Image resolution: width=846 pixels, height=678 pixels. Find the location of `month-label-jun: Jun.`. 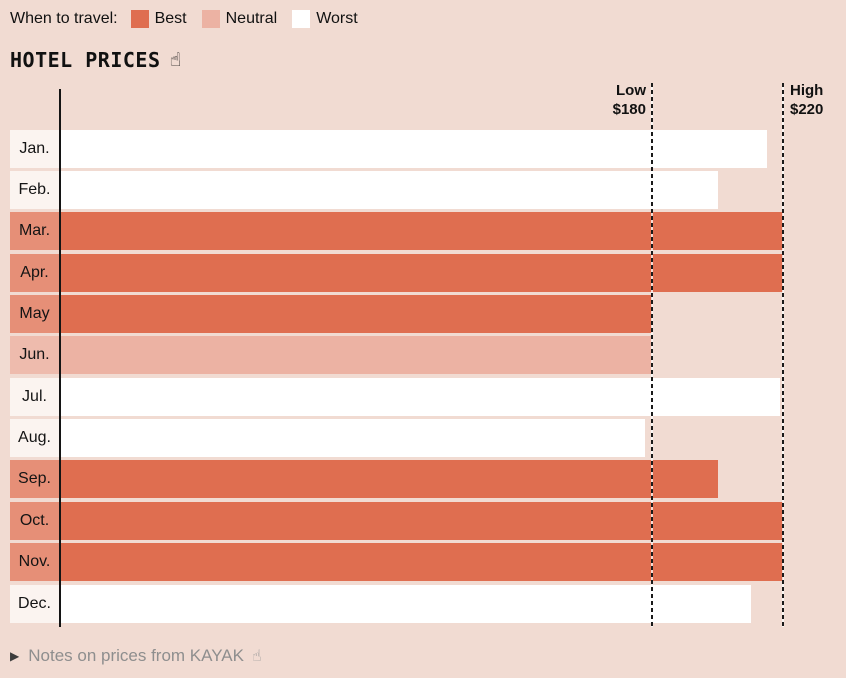

month-label-jun: Jun. is located at coordinates (34, 355).